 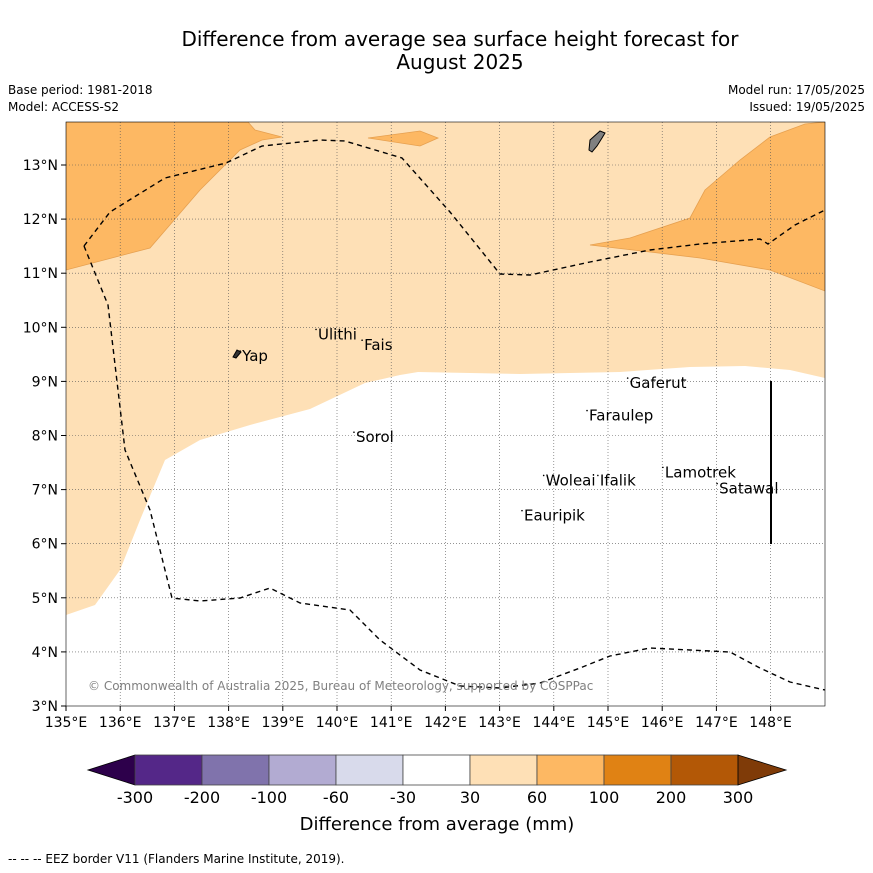 What do you see at coordinates (378, 345) in the screenshot?
I see `place-label: Fais` at bounding box center [378, 345].